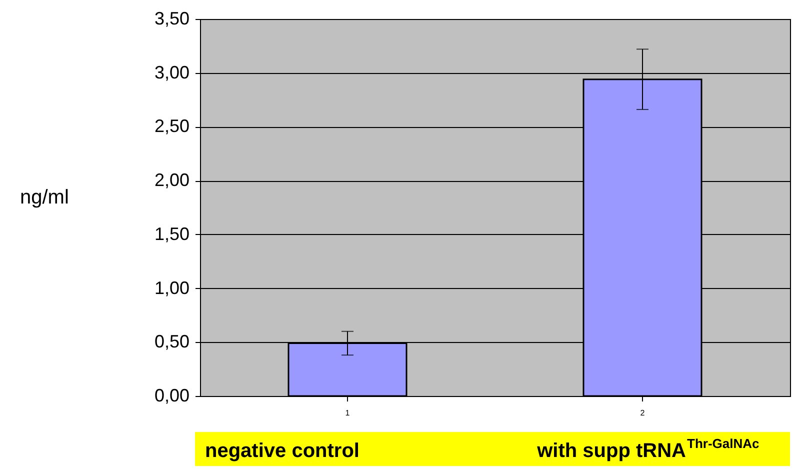 This screenshot has width=799, height=469. Describe the element at coordinates (347, 413) in the screenshot. I see `x-tick-label: 1` at that location.